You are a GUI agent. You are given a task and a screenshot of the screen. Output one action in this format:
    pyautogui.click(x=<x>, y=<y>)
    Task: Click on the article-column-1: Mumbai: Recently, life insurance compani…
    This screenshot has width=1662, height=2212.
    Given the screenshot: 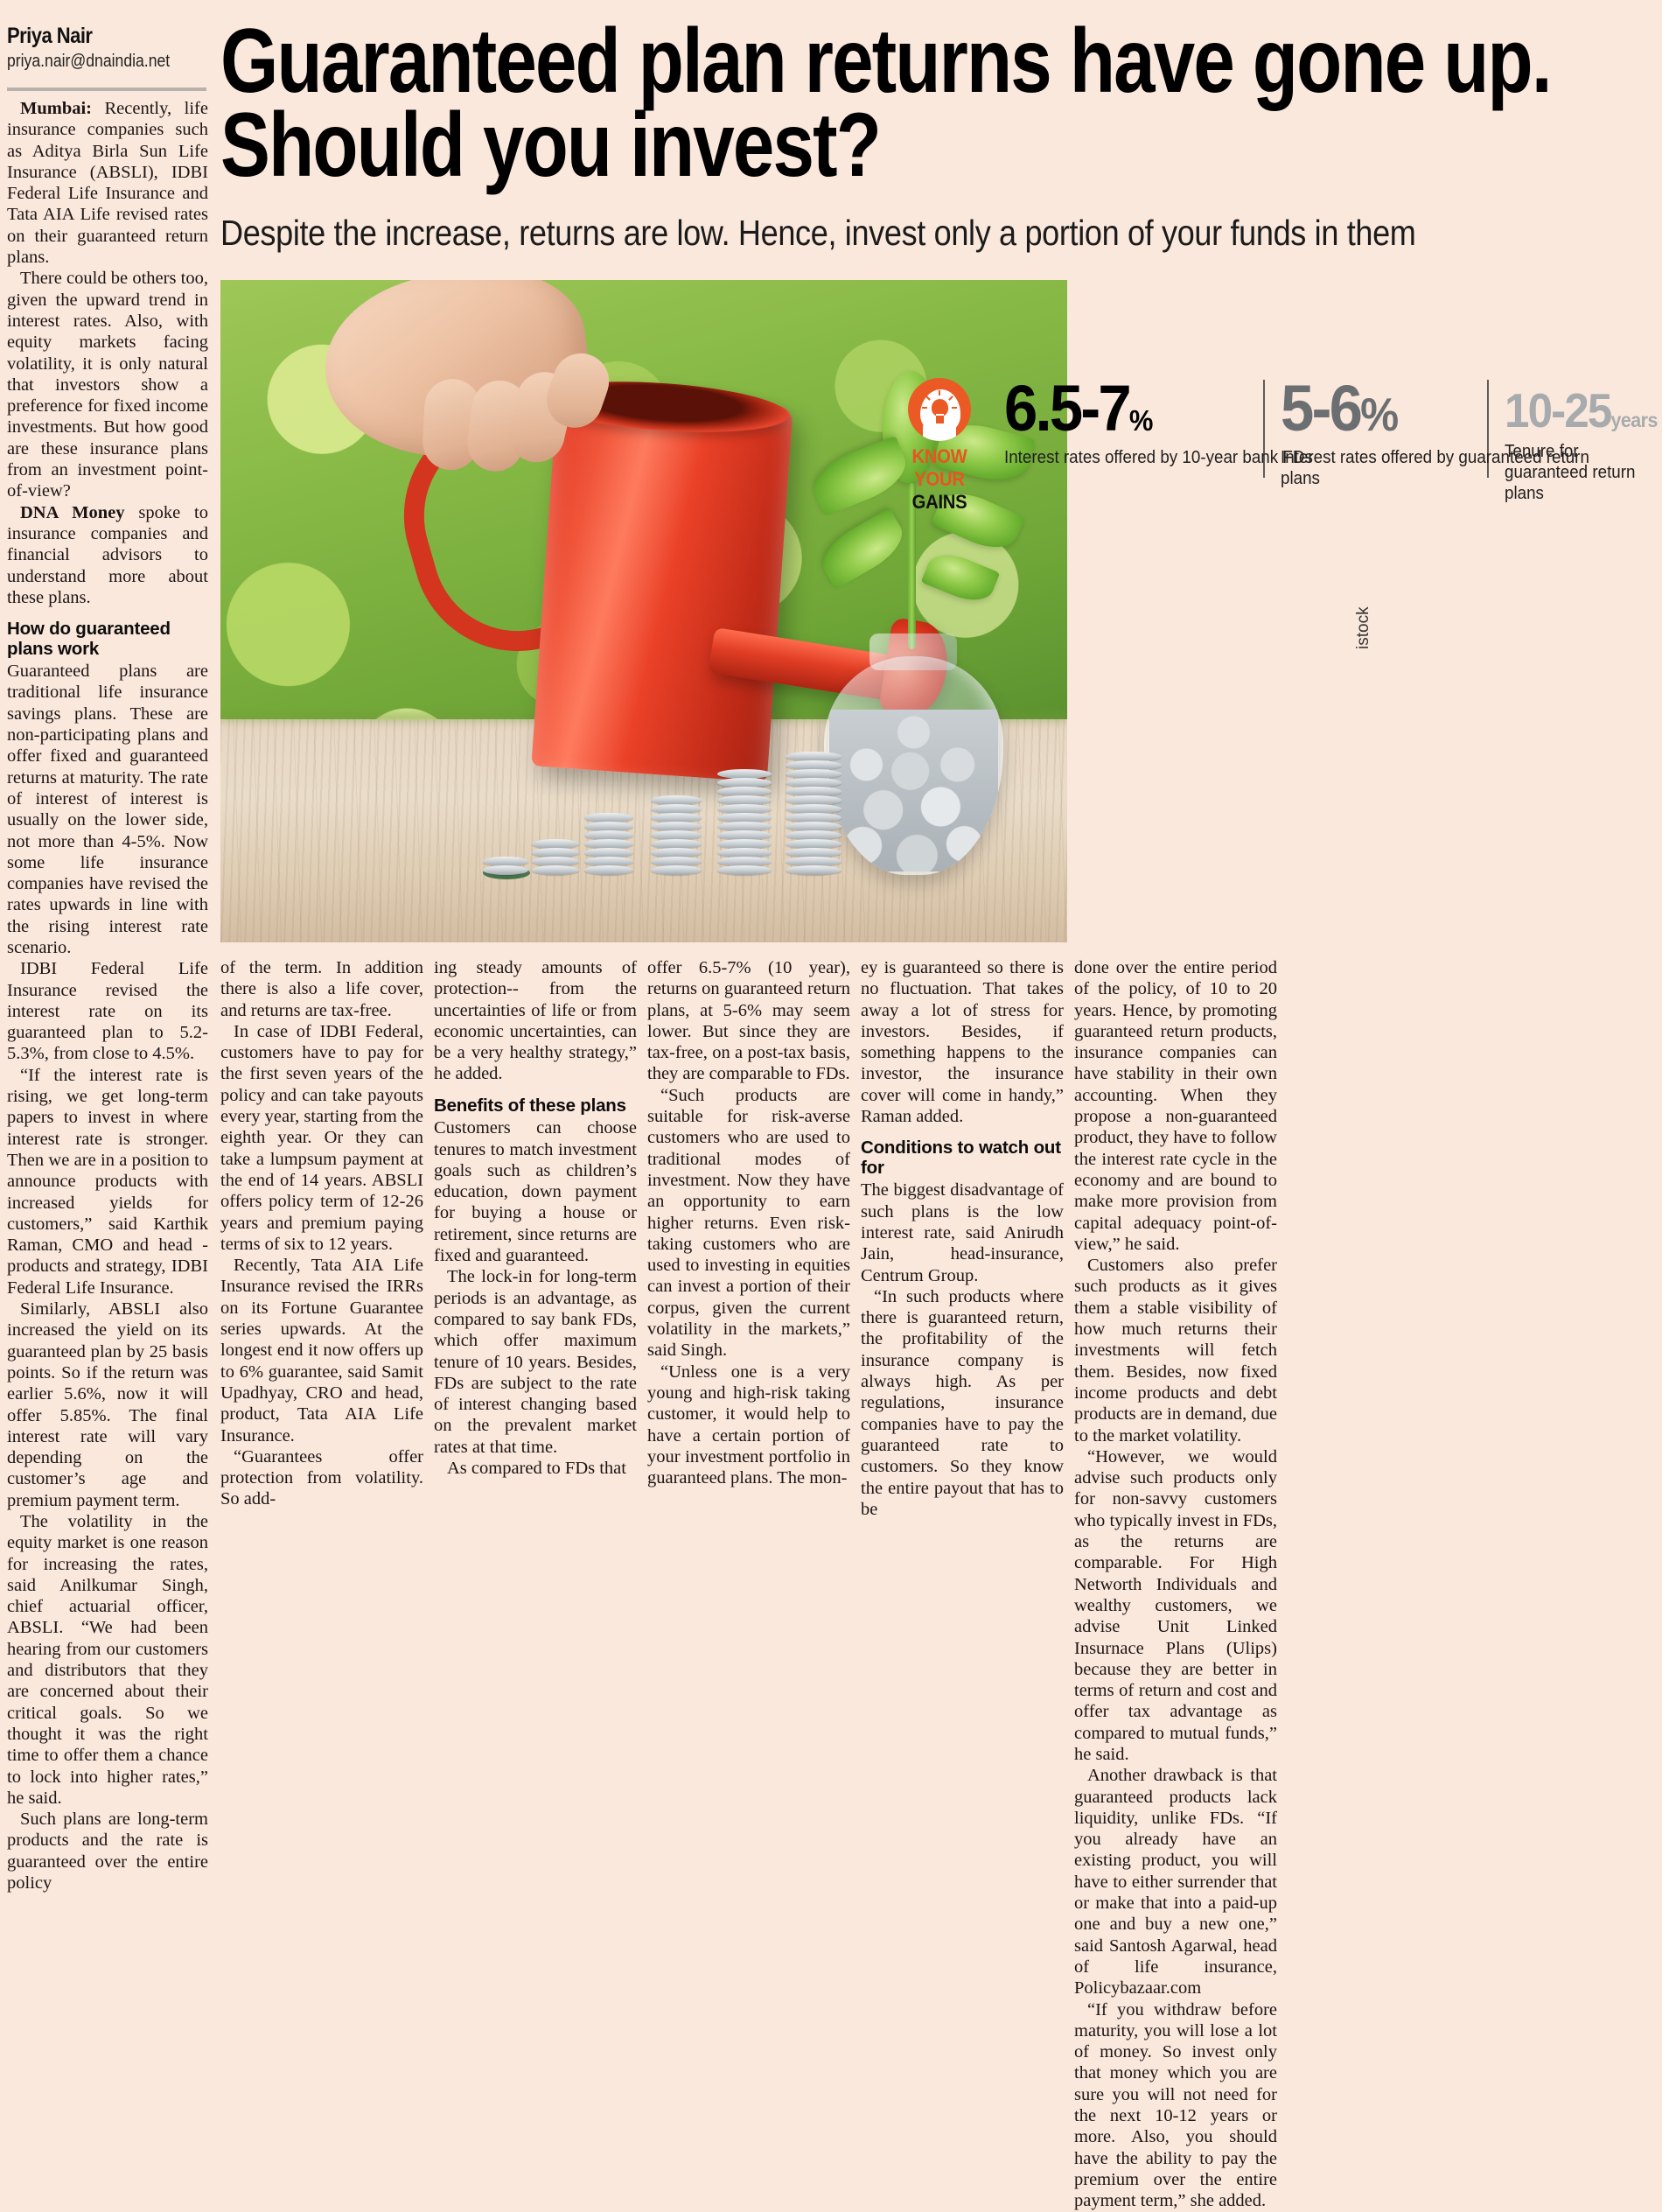 What is the action you would take?
    pyautogui.click(x=107, y=995)
    